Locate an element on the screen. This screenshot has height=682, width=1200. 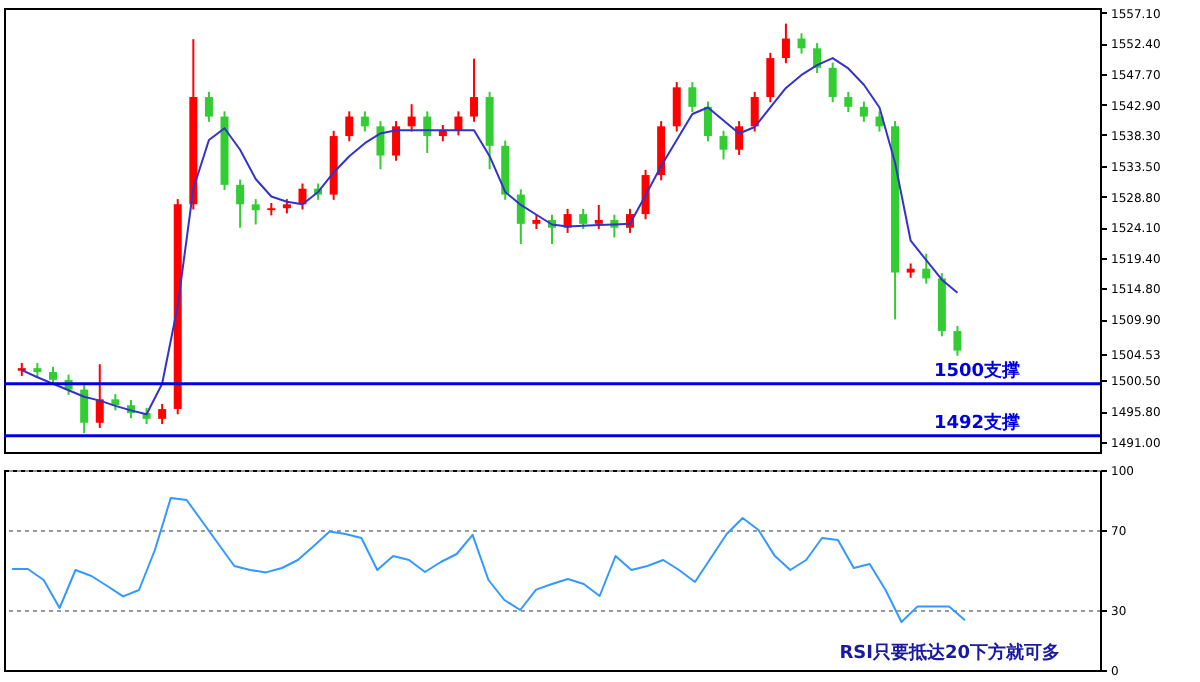
annotation: RSI只要抵达20下方就可多 is located at coordinates (949, 653).